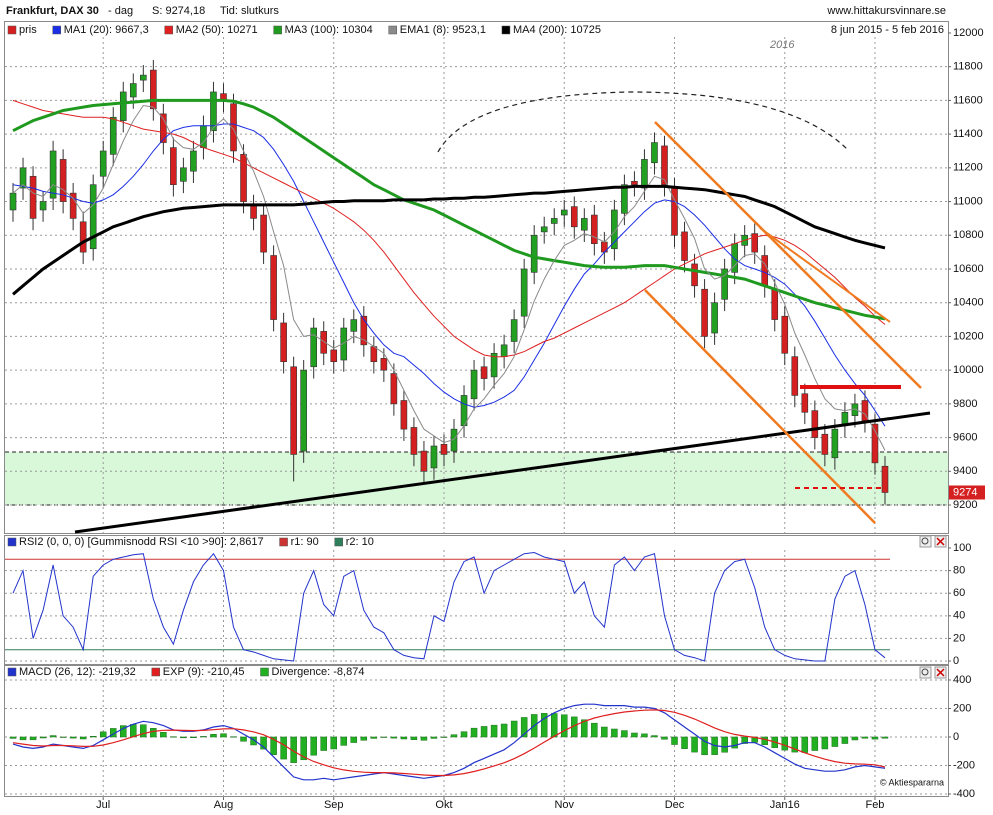 The image size is (993, 815). I want to click on last-price: S: 9274,18, so click(178, 11).